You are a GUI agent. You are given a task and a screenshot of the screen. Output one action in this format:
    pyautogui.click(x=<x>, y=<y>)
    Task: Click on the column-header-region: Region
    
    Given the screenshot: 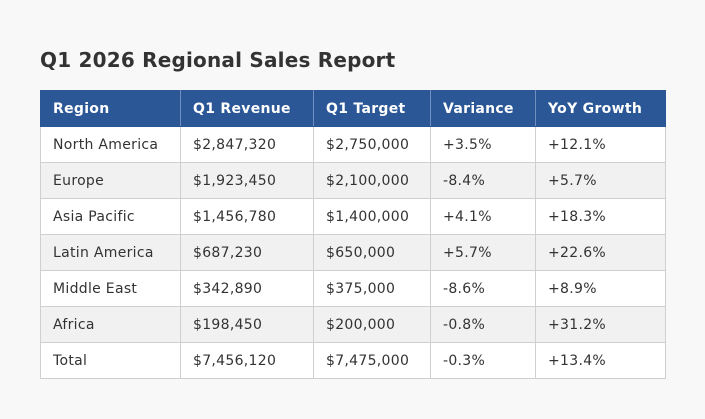 What is the action you would take?
    pyautogui.click(x=110, y=108)
    